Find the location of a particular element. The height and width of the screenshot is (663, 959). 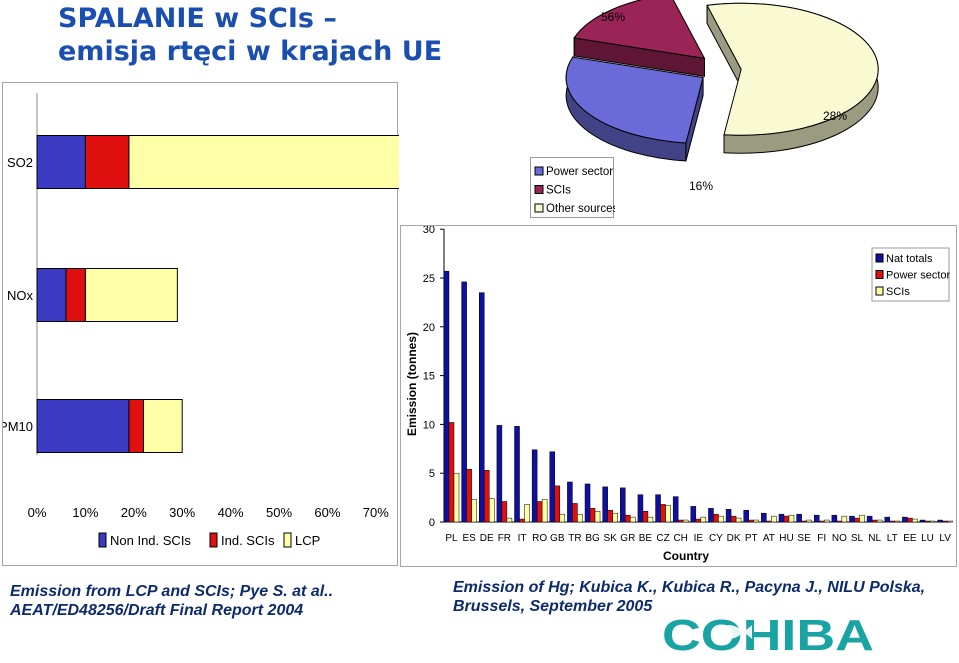

bar-no-scis is located at coordinates (844, 519).